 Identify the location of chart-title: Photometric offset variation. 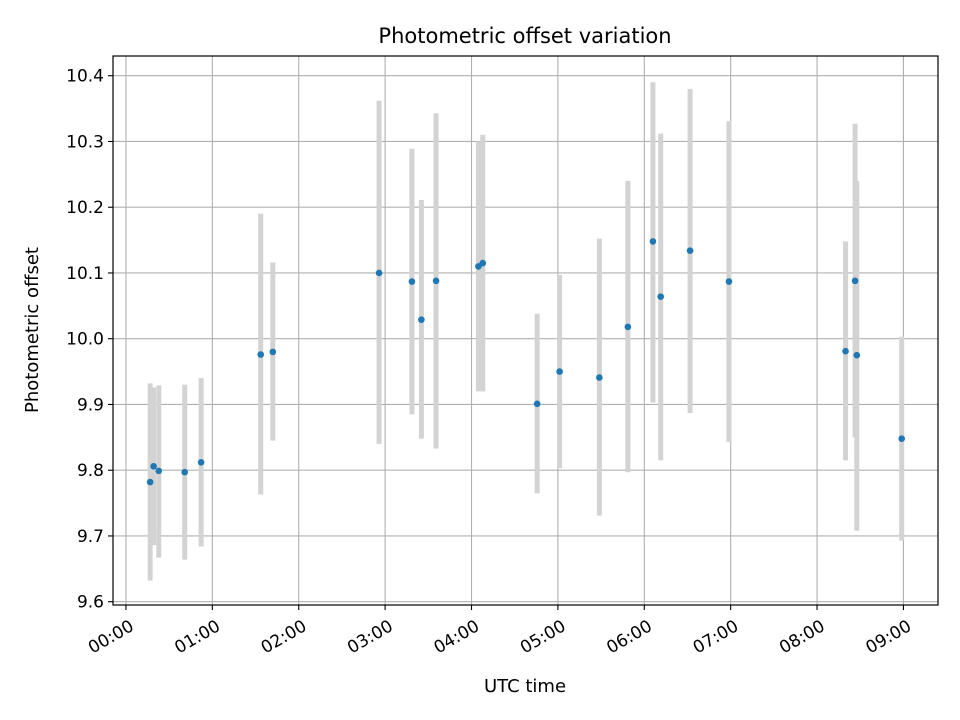
(524, 36).